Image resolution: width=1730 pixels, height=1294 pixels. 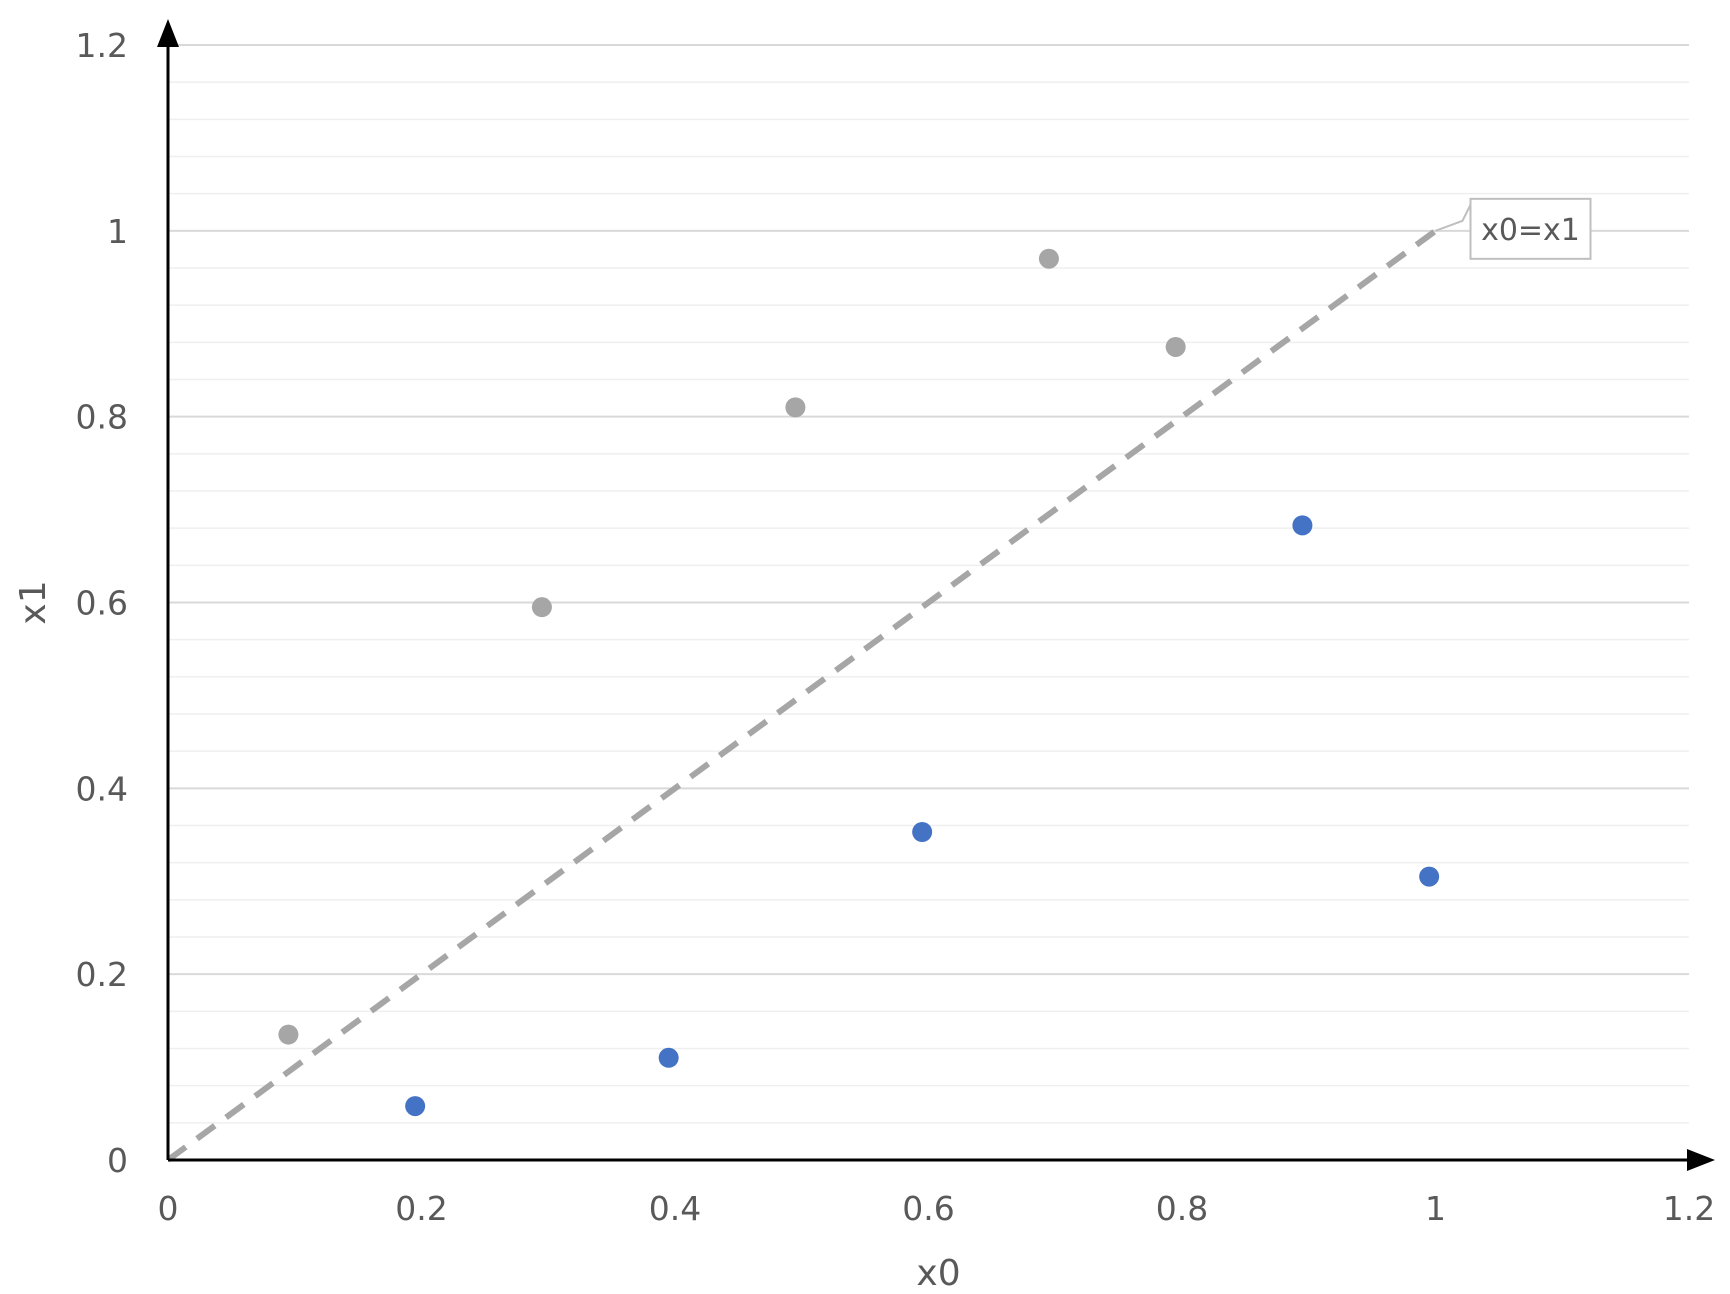 I want to click on x-tick-label: 0.4, so click(x=675, y=1208).